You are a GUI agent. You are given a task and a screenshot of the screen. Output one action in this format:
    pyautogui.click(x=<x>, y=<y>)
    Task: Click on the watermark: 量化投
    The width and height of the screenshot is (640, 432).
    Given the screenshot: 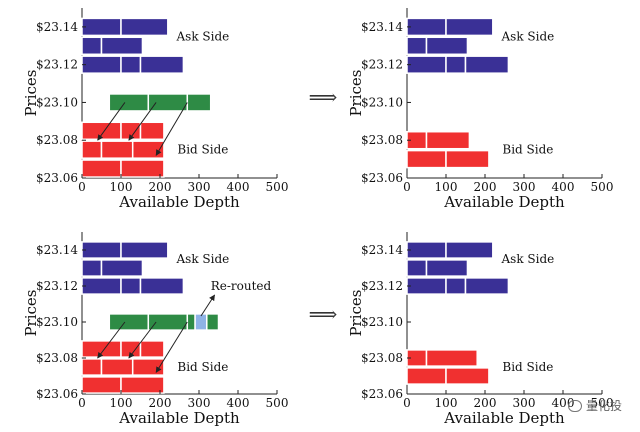 What is the action you would take?
    pyautogui.click(x=594, y=405)
    